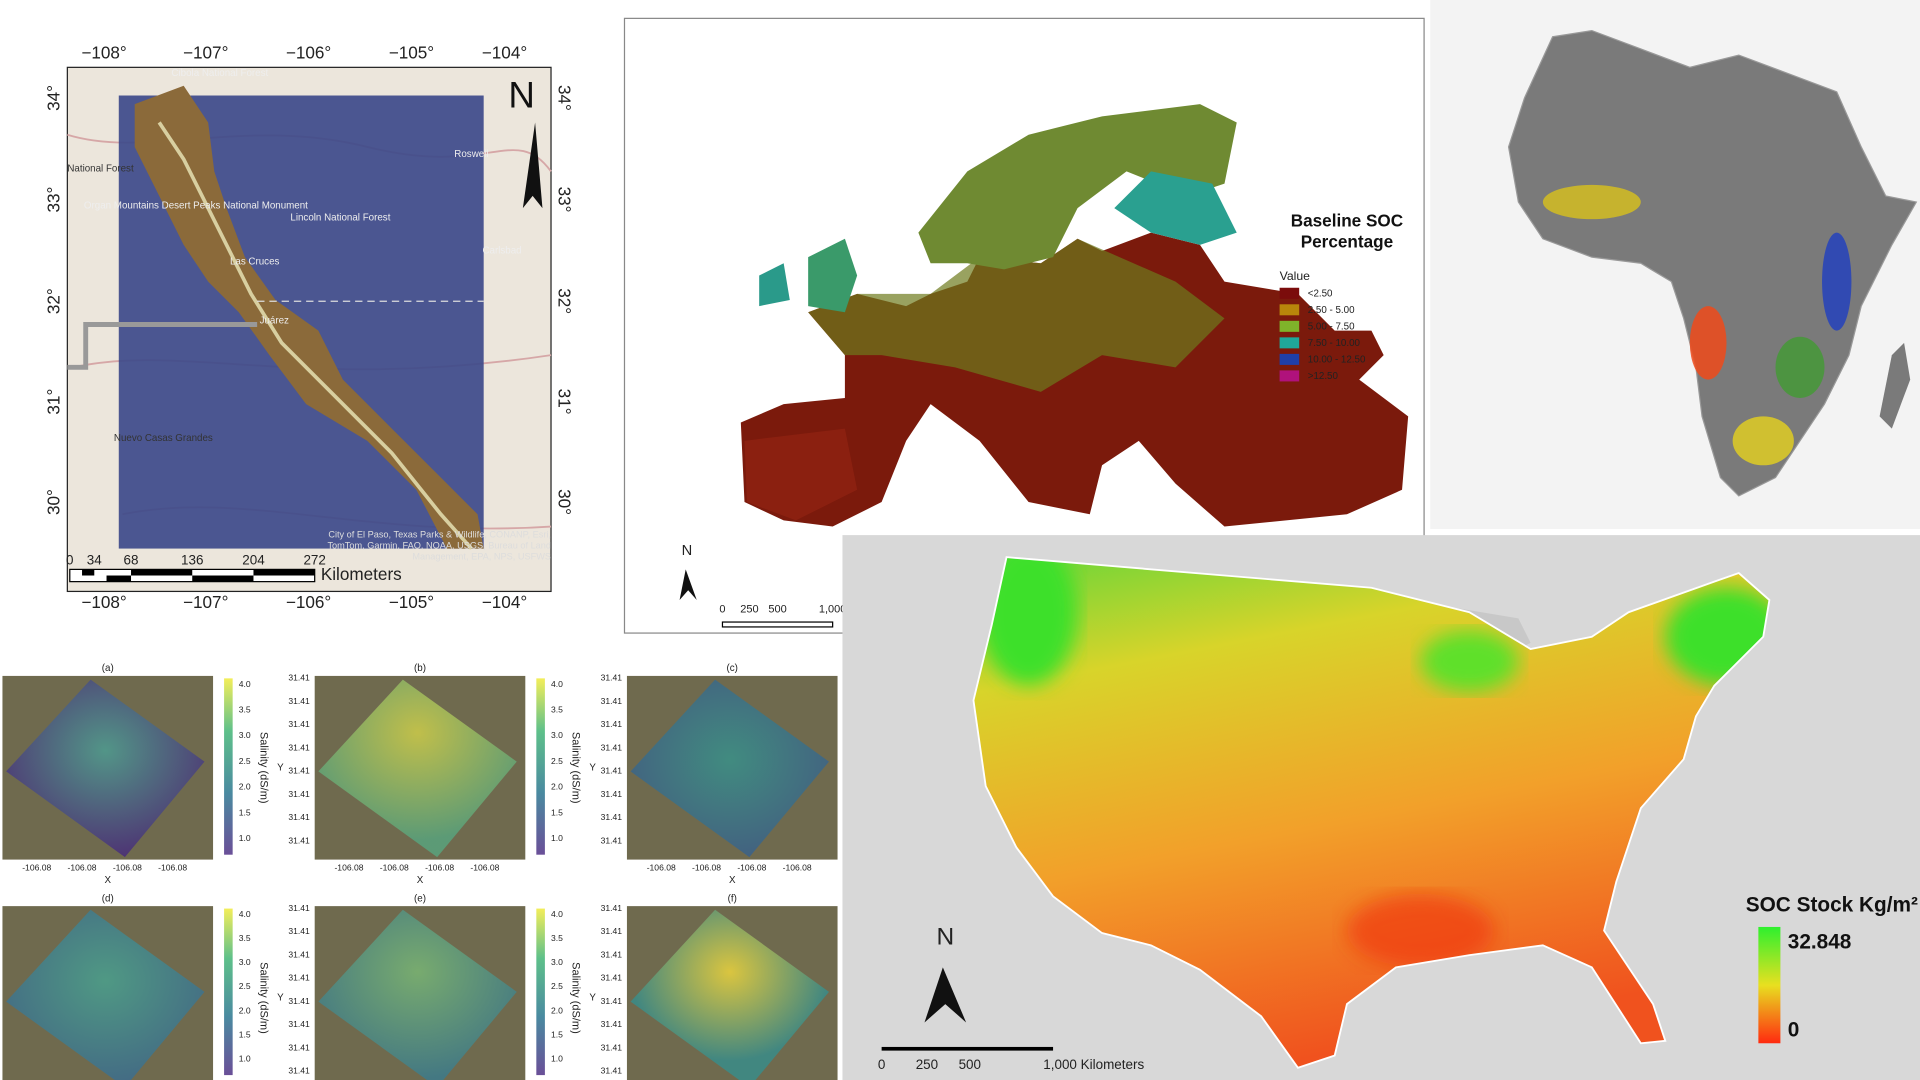 This screenshot has width=1920, height=1080. What do you see at coordinates (108, 898) in the screenshot?
I see `subplot-title: (d)` at bounding box center [108, 898].